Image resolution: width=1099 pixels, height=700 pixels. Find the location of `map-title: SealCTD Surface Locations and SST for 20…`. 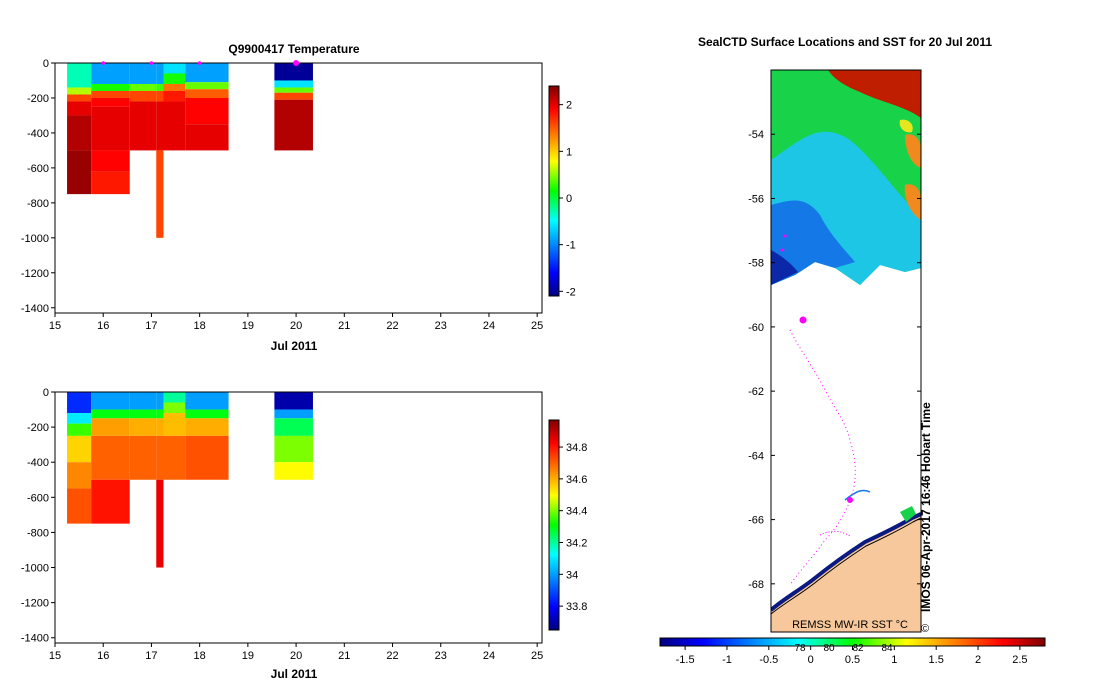

map-title: SealCTD Surface Locations and SST for 20… is located at coordinates (845, 42).